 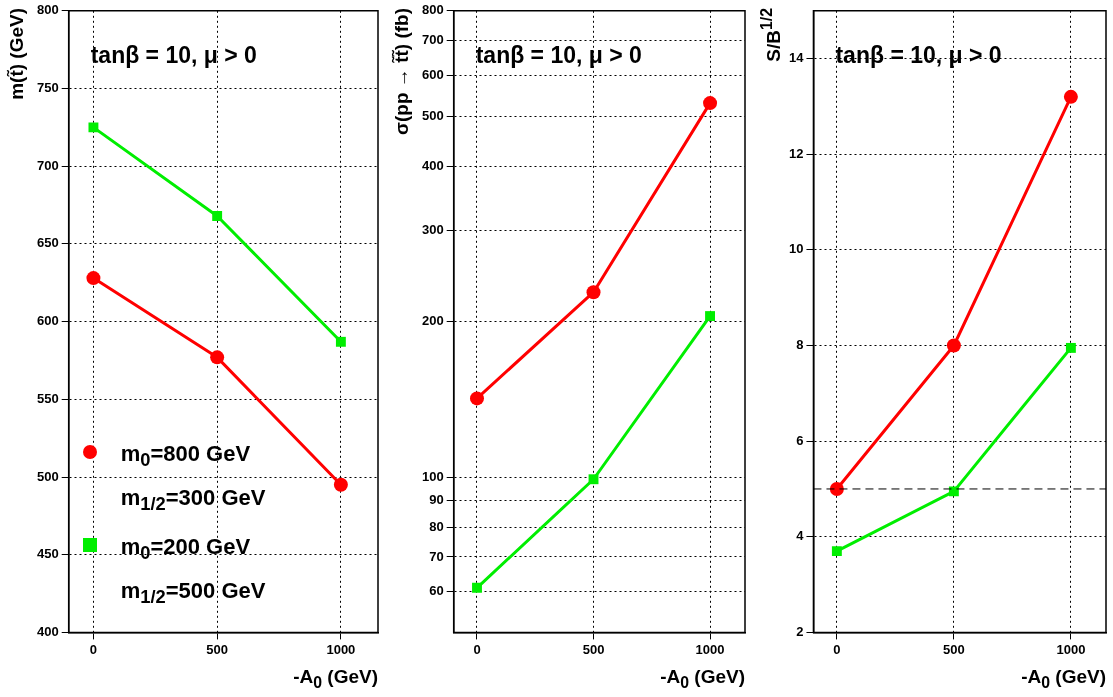 I want to click on y-tick-label: 6, so click(x=800, y=440).